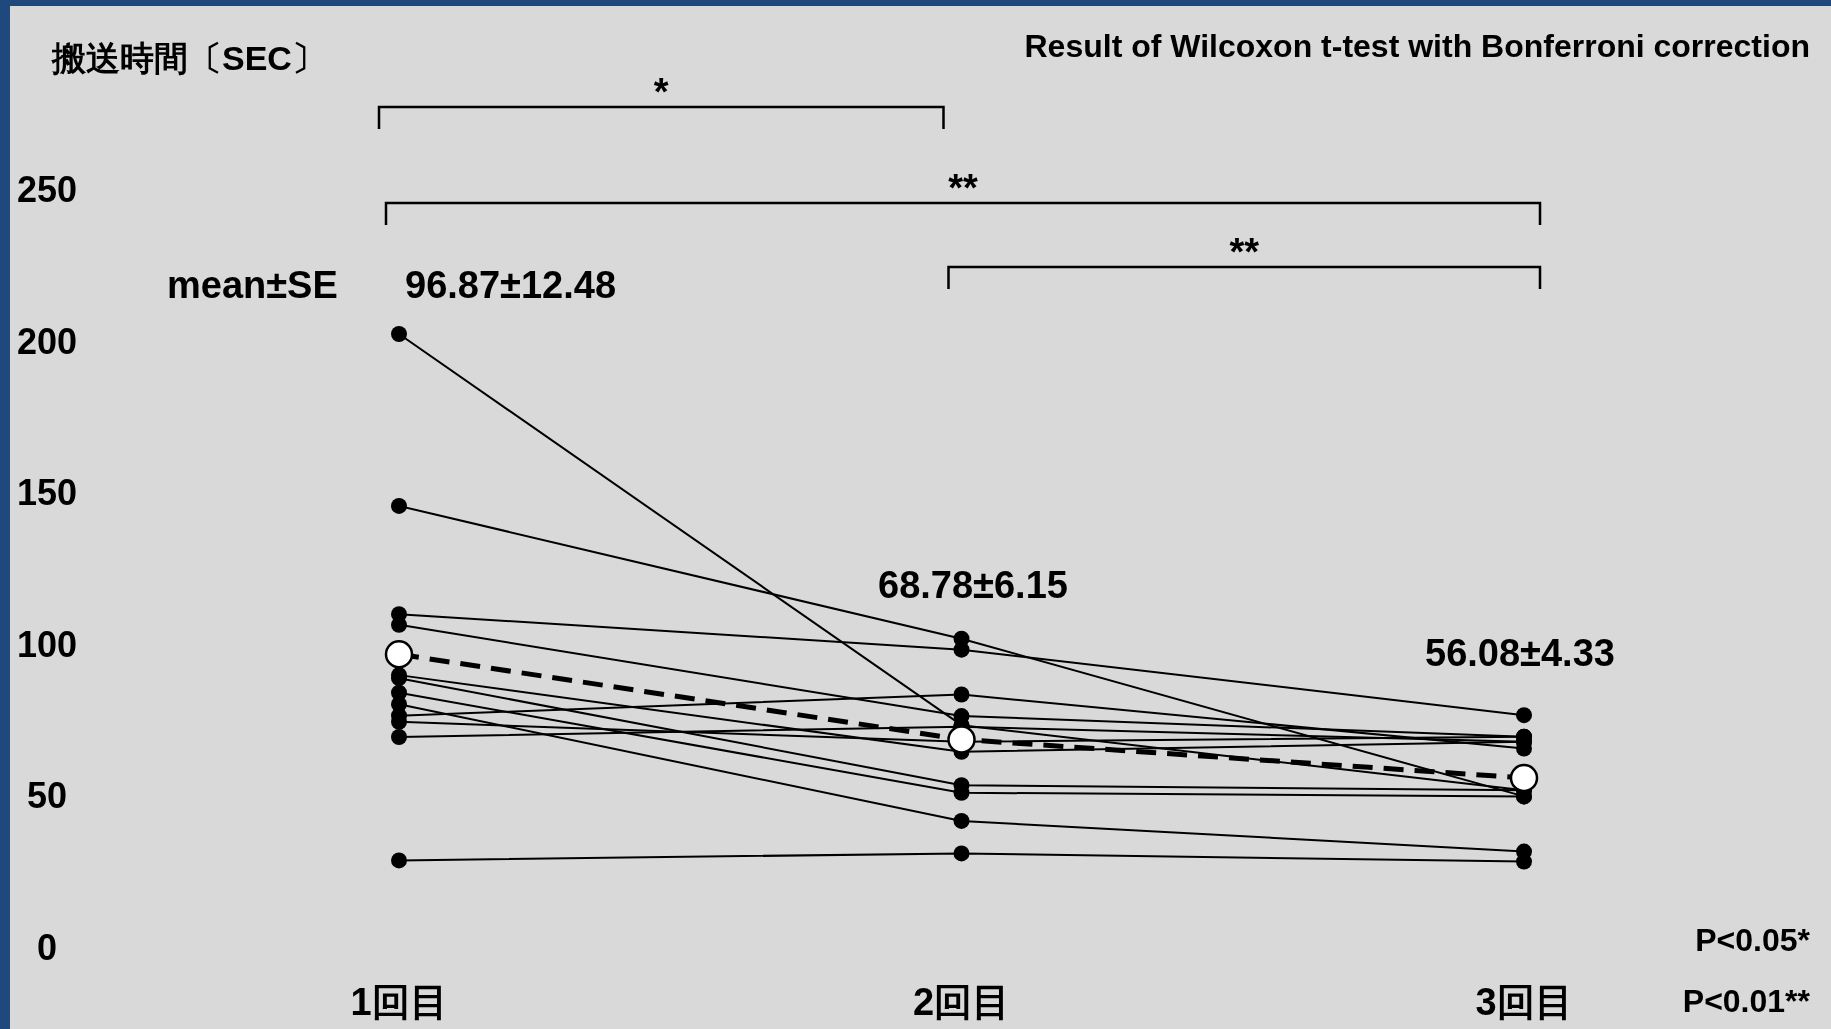  What do you see at coordinates (961, 1002) in the screenshot?
I see `xtick: 2回目` at bounding box center [961, 1002].